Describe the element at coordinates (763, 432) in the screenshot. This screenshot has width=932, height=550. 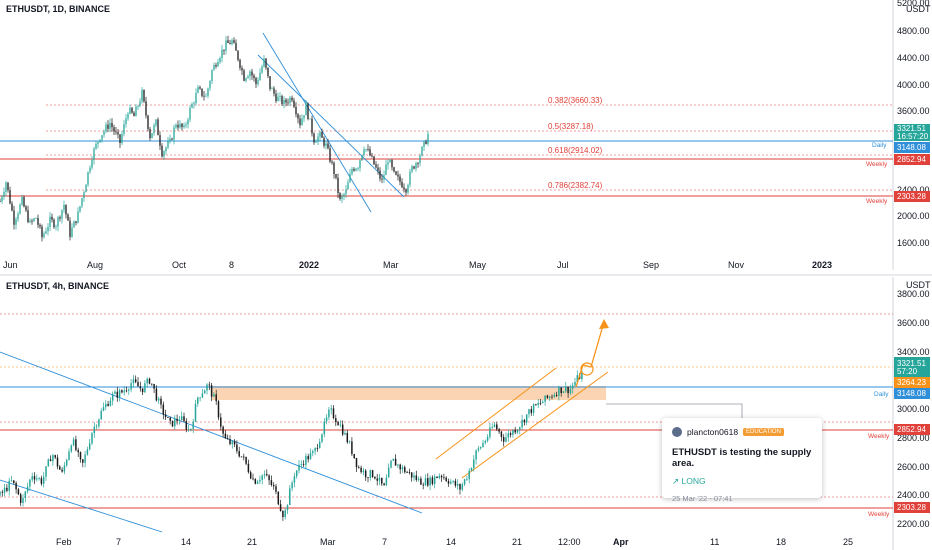
I see `idea-category-badge: EDUCATION` at that location.